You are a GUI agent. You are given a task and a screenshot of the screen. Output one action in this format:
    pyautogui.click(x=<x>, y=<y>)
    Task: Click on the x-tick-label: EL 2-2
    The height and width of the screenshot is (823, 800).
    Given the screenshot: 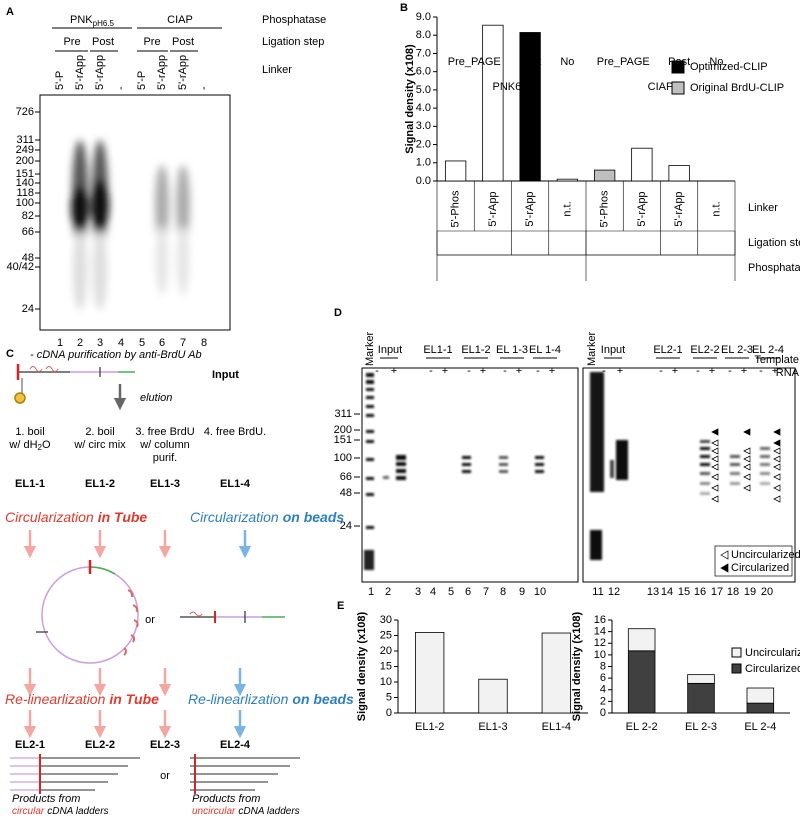 What is the action you would take?
    pyautogui.click(x=642, y=727)
    